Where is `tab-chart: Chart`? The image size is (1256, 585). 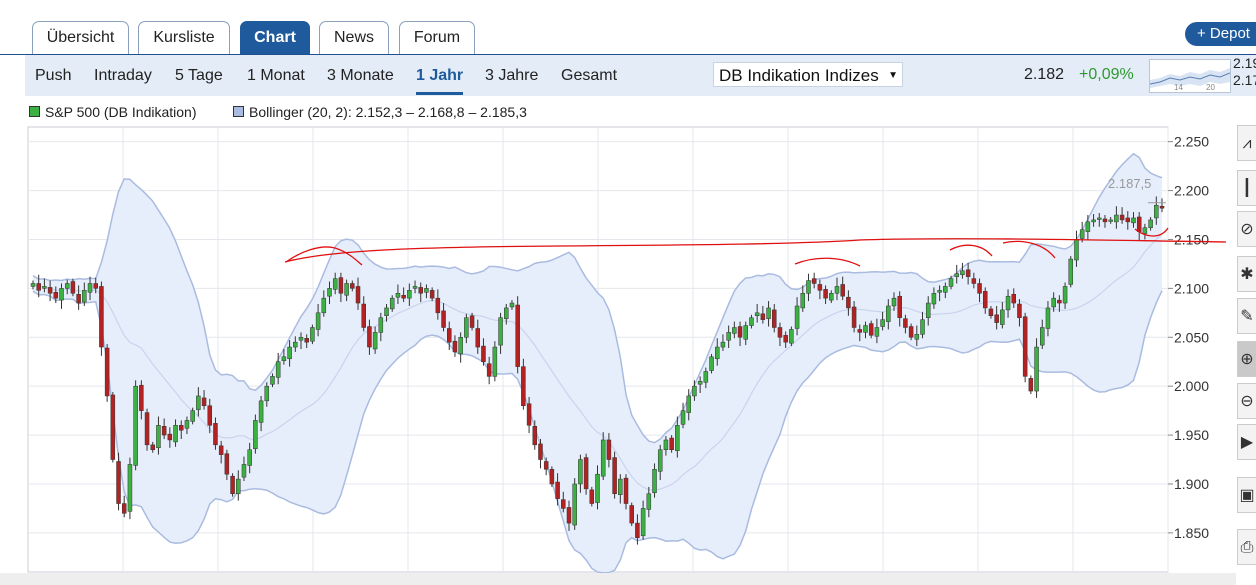 tab-chart: Chart is located at coordinates (275, 37).